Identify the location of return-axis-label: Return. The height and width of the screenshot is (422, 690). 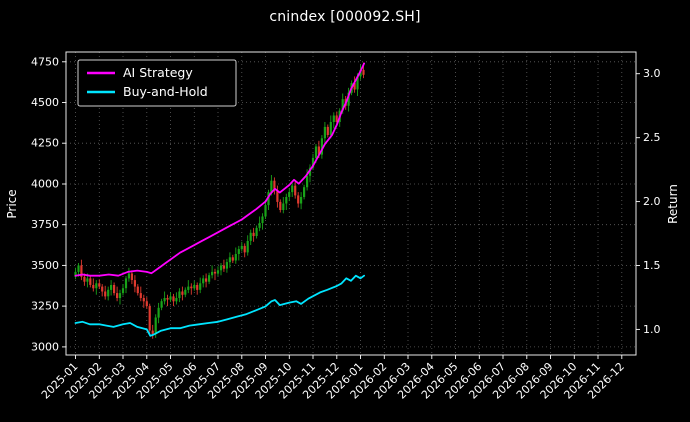
(673, 204).